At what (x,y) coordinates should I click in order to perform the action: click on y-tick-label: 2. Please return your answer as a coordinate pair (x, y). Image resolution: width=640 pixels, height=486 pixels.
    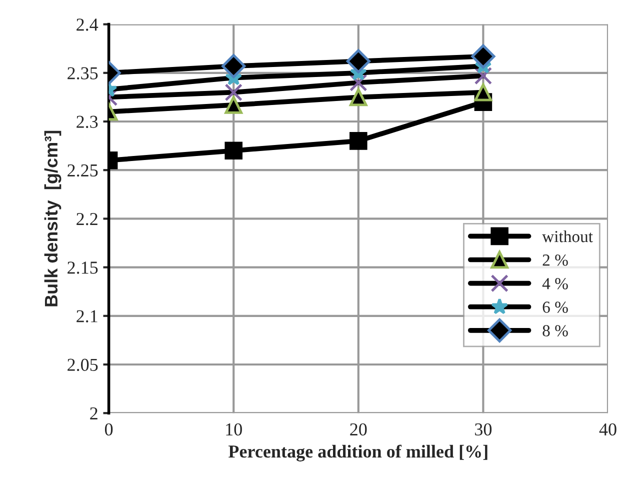
    Looking at the image, I should click on (94, 413).